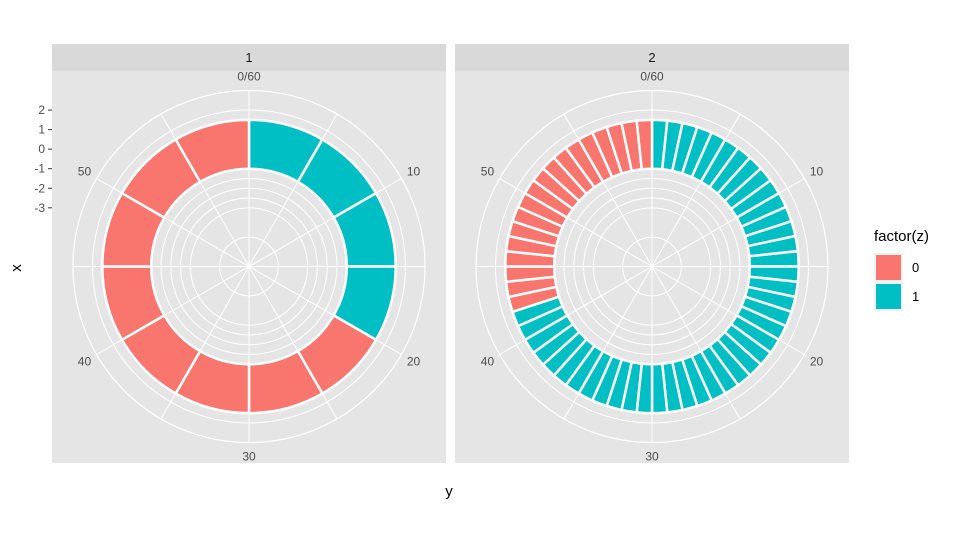 The width and height of the screenshot is (960, 540). What do you see at coordinates (43, 159) in the screenshot?
I see `radial-axis: 2 1 0 -1 -2 -3` at bounding box center [43, 159].